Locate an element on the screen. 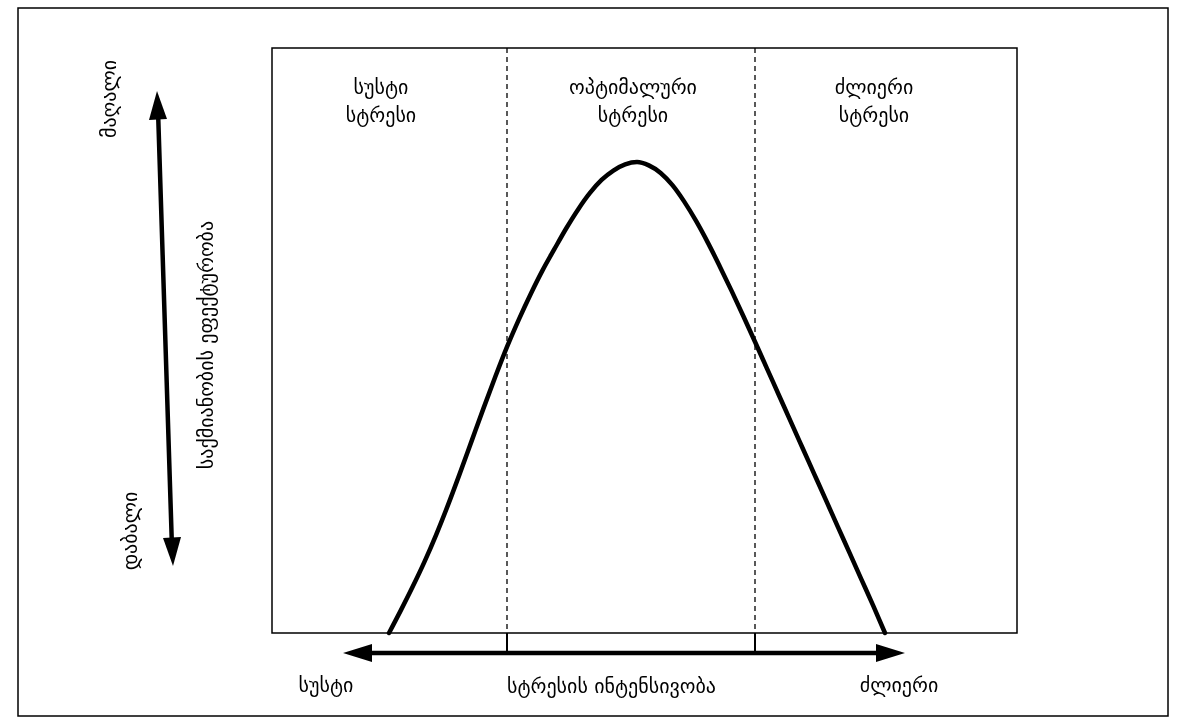 The width and height of the screenshot is (1181, 722). text: ძლიერი is located at coordinates (899, 685).